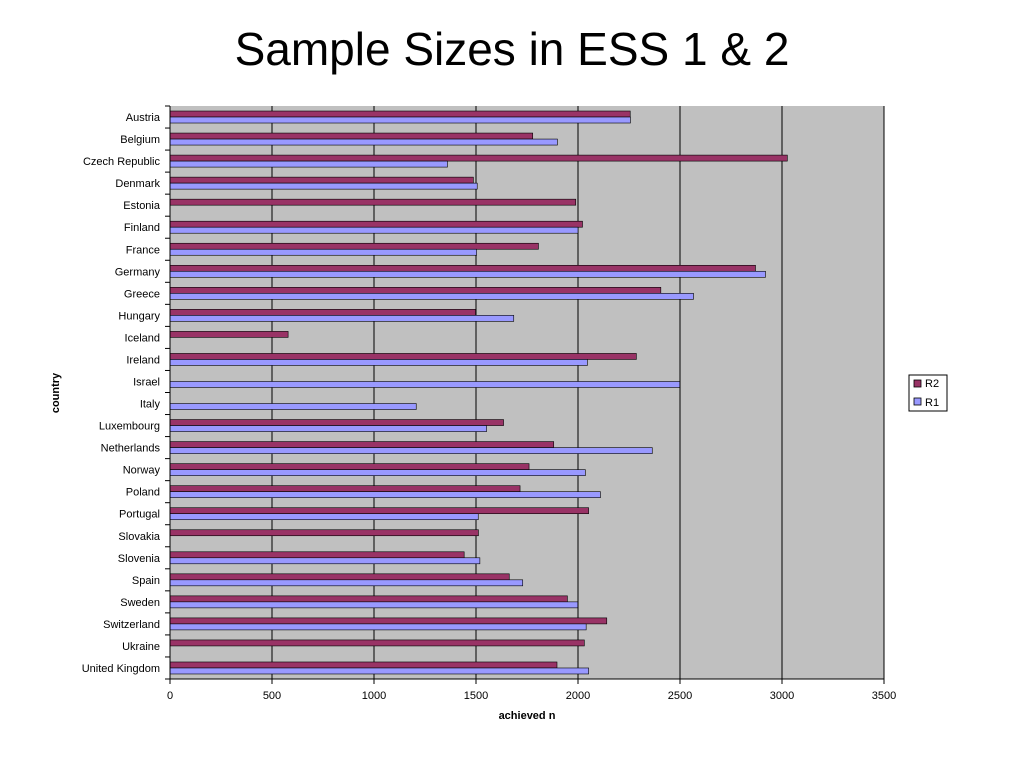 This screenshot has height=768, width=1024. What do you see at coordinates (142, 206) in the screenshot?
I see `category-label: Estonia` at bounding box center [142, 206].